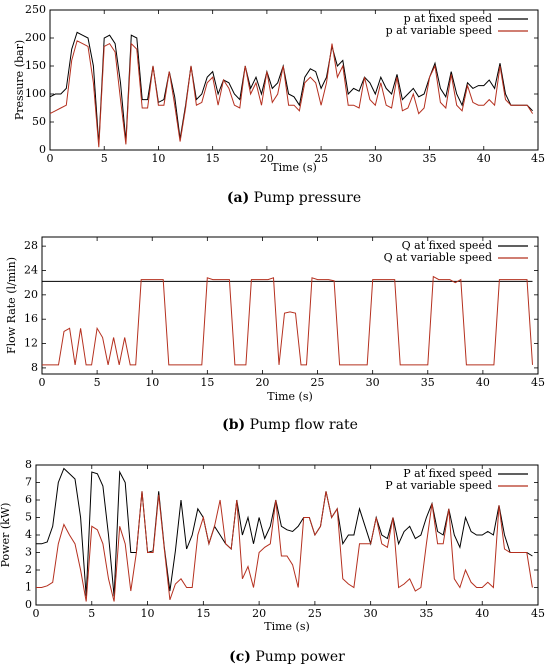  What do you see at coordinates (28, 534) in the screenshot?
I see `y-tick-label: 4` at bounding box center [28, 534].